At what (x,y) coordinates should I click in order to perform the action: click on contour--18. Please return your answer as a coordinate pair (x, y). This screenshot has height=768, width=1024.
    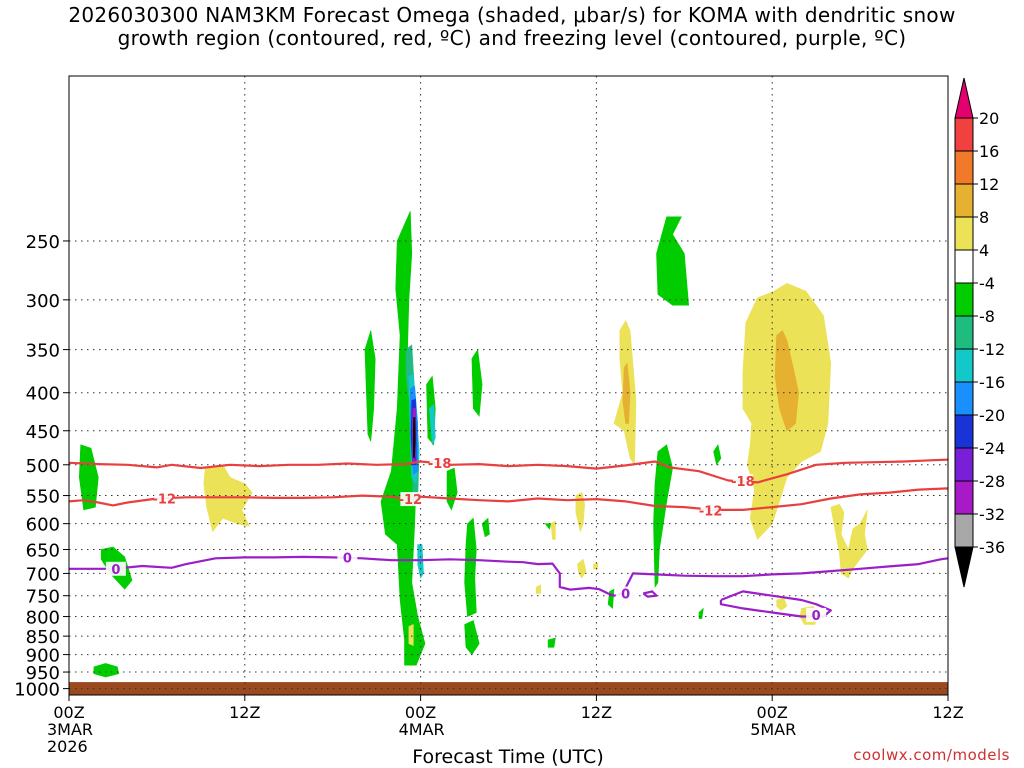
    Looking at the image, I should click on (508, 471).